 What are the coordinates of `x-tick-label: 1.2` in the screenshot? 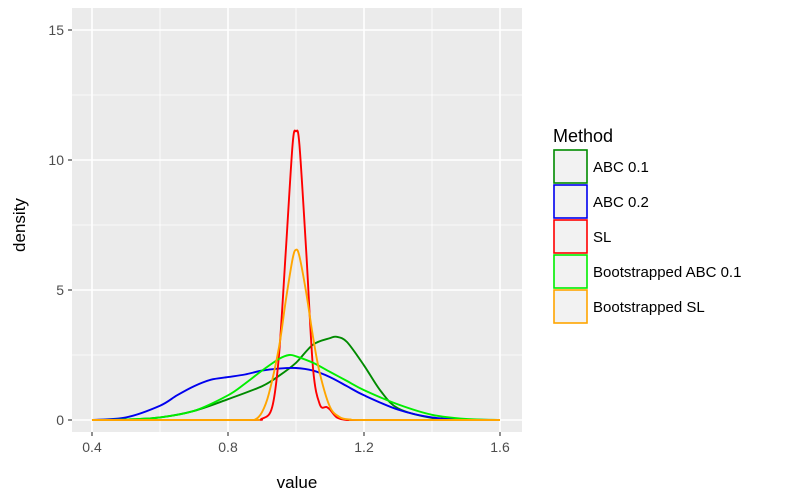 It's located at (364, 447).